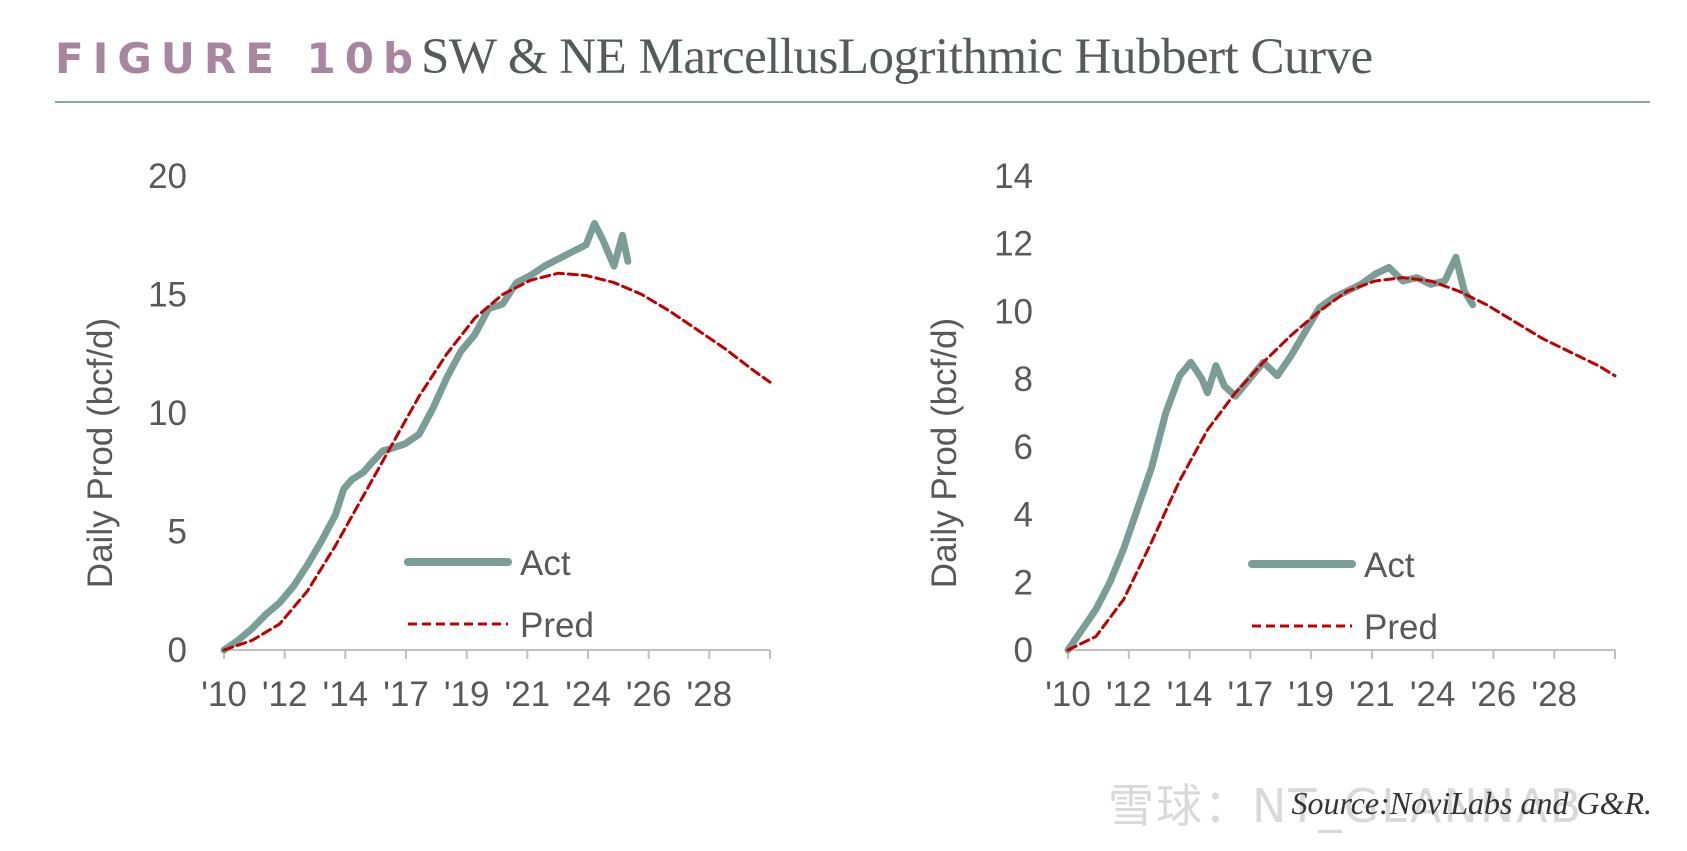  I want to click on y-tick-label: 12, so click(1013, 244).